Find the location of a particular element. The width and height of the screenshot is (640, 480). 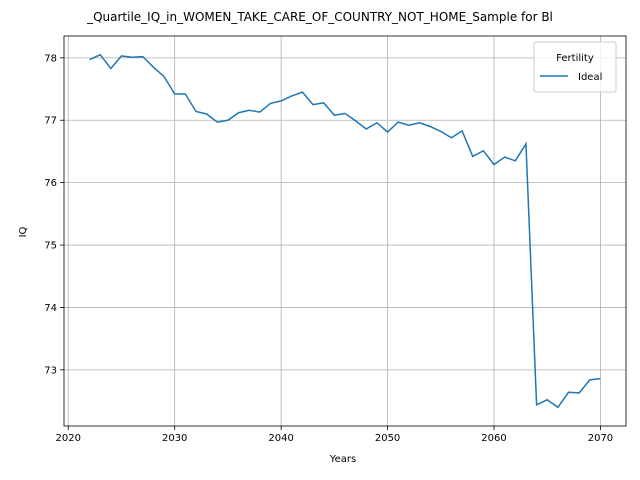

legend: Fertility Ideal is located at coordinates (575, 67).